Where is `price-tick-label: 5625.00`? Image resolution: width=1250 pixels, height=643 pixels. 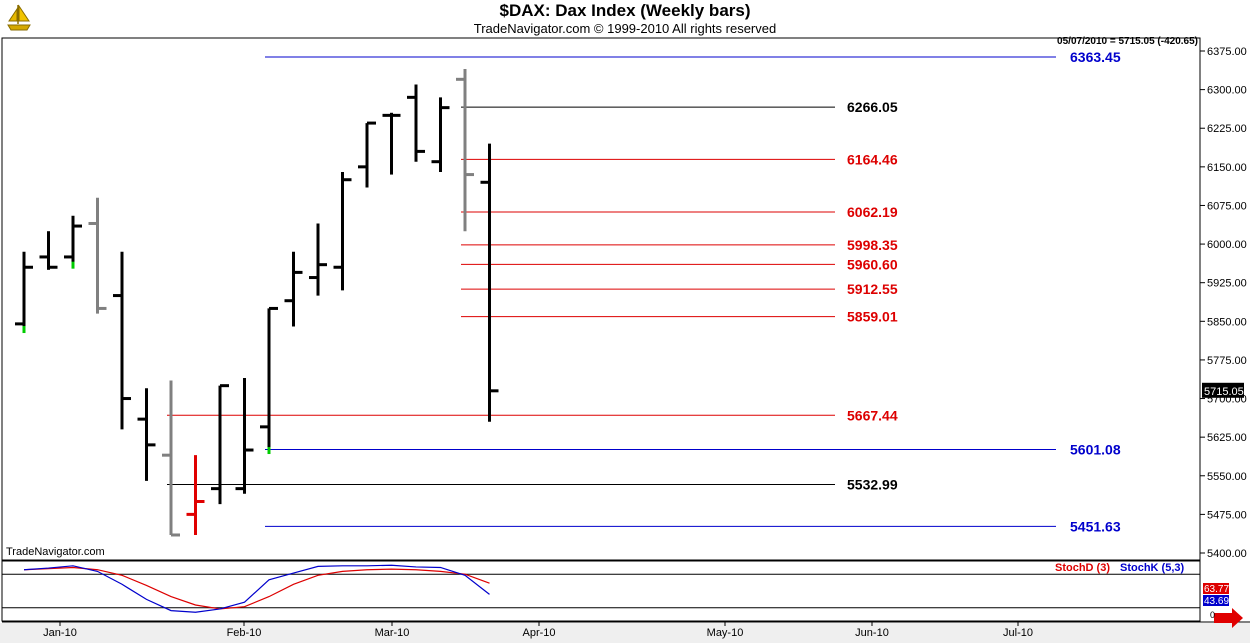
price-tick-label: 5625.00 is located at coordinates (1227, 438).